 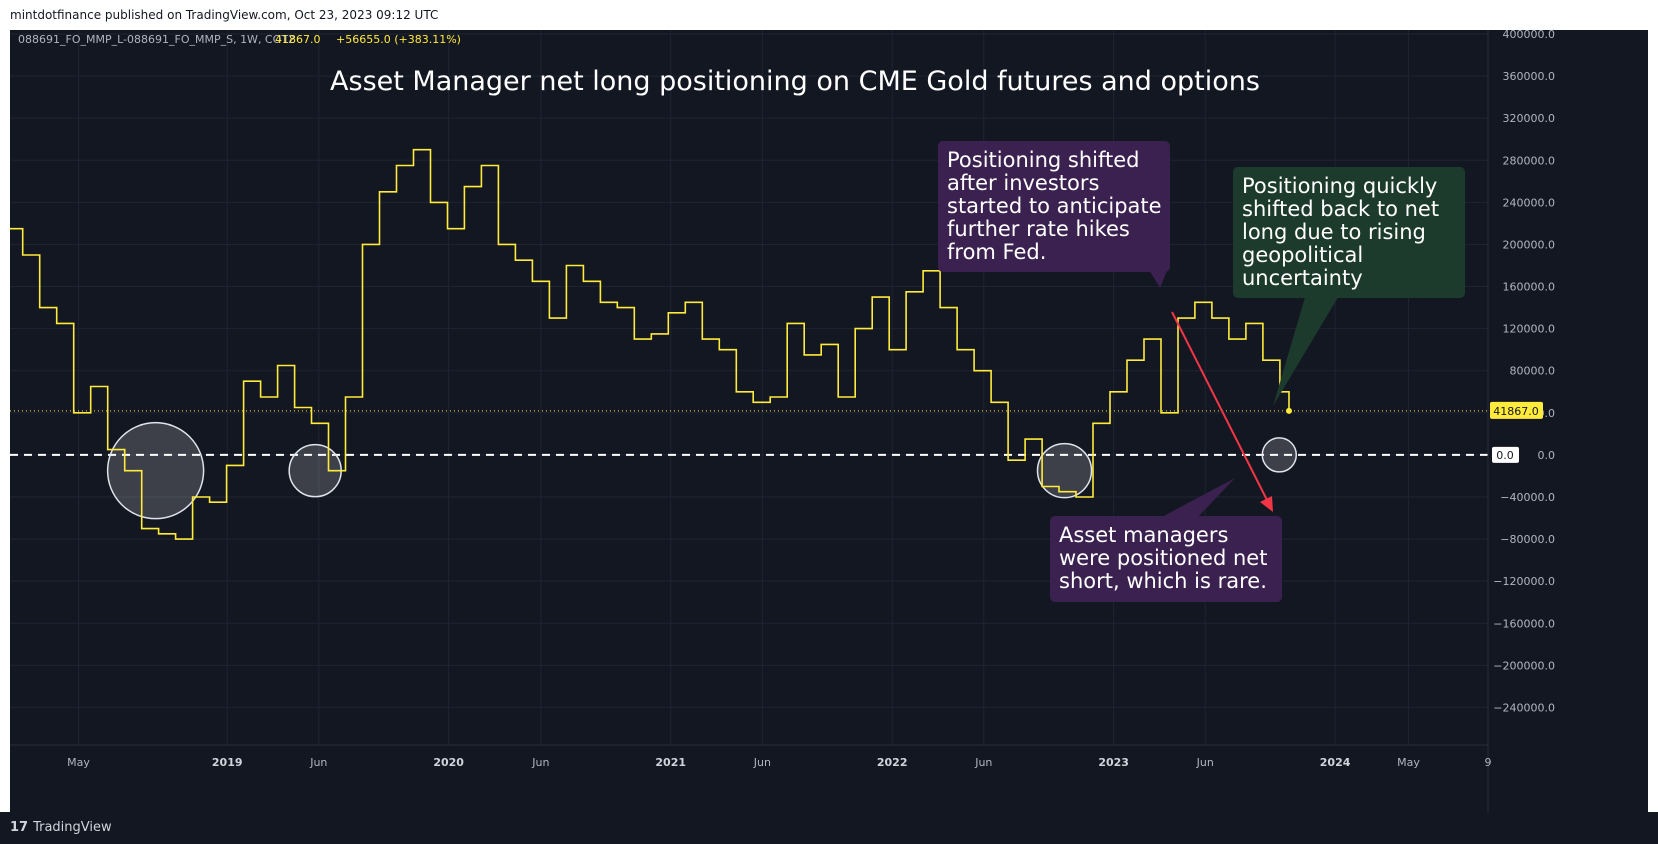 I want to click on x-tick-label: 2022, so click(x=892, y=762).